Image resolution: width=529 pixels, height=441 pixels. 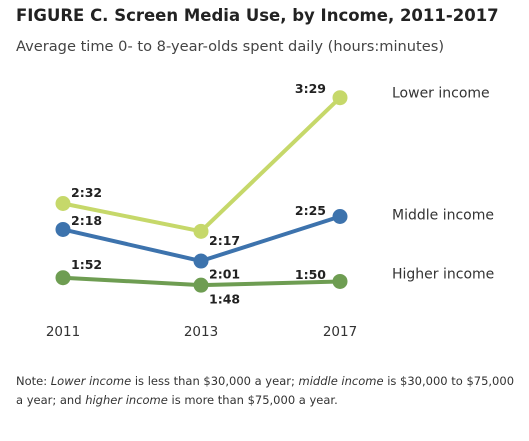 What do you see at coordinates (340, 216) in the screenshot?
I see `middle-income-point-2017` at bounding box center [340, 216].